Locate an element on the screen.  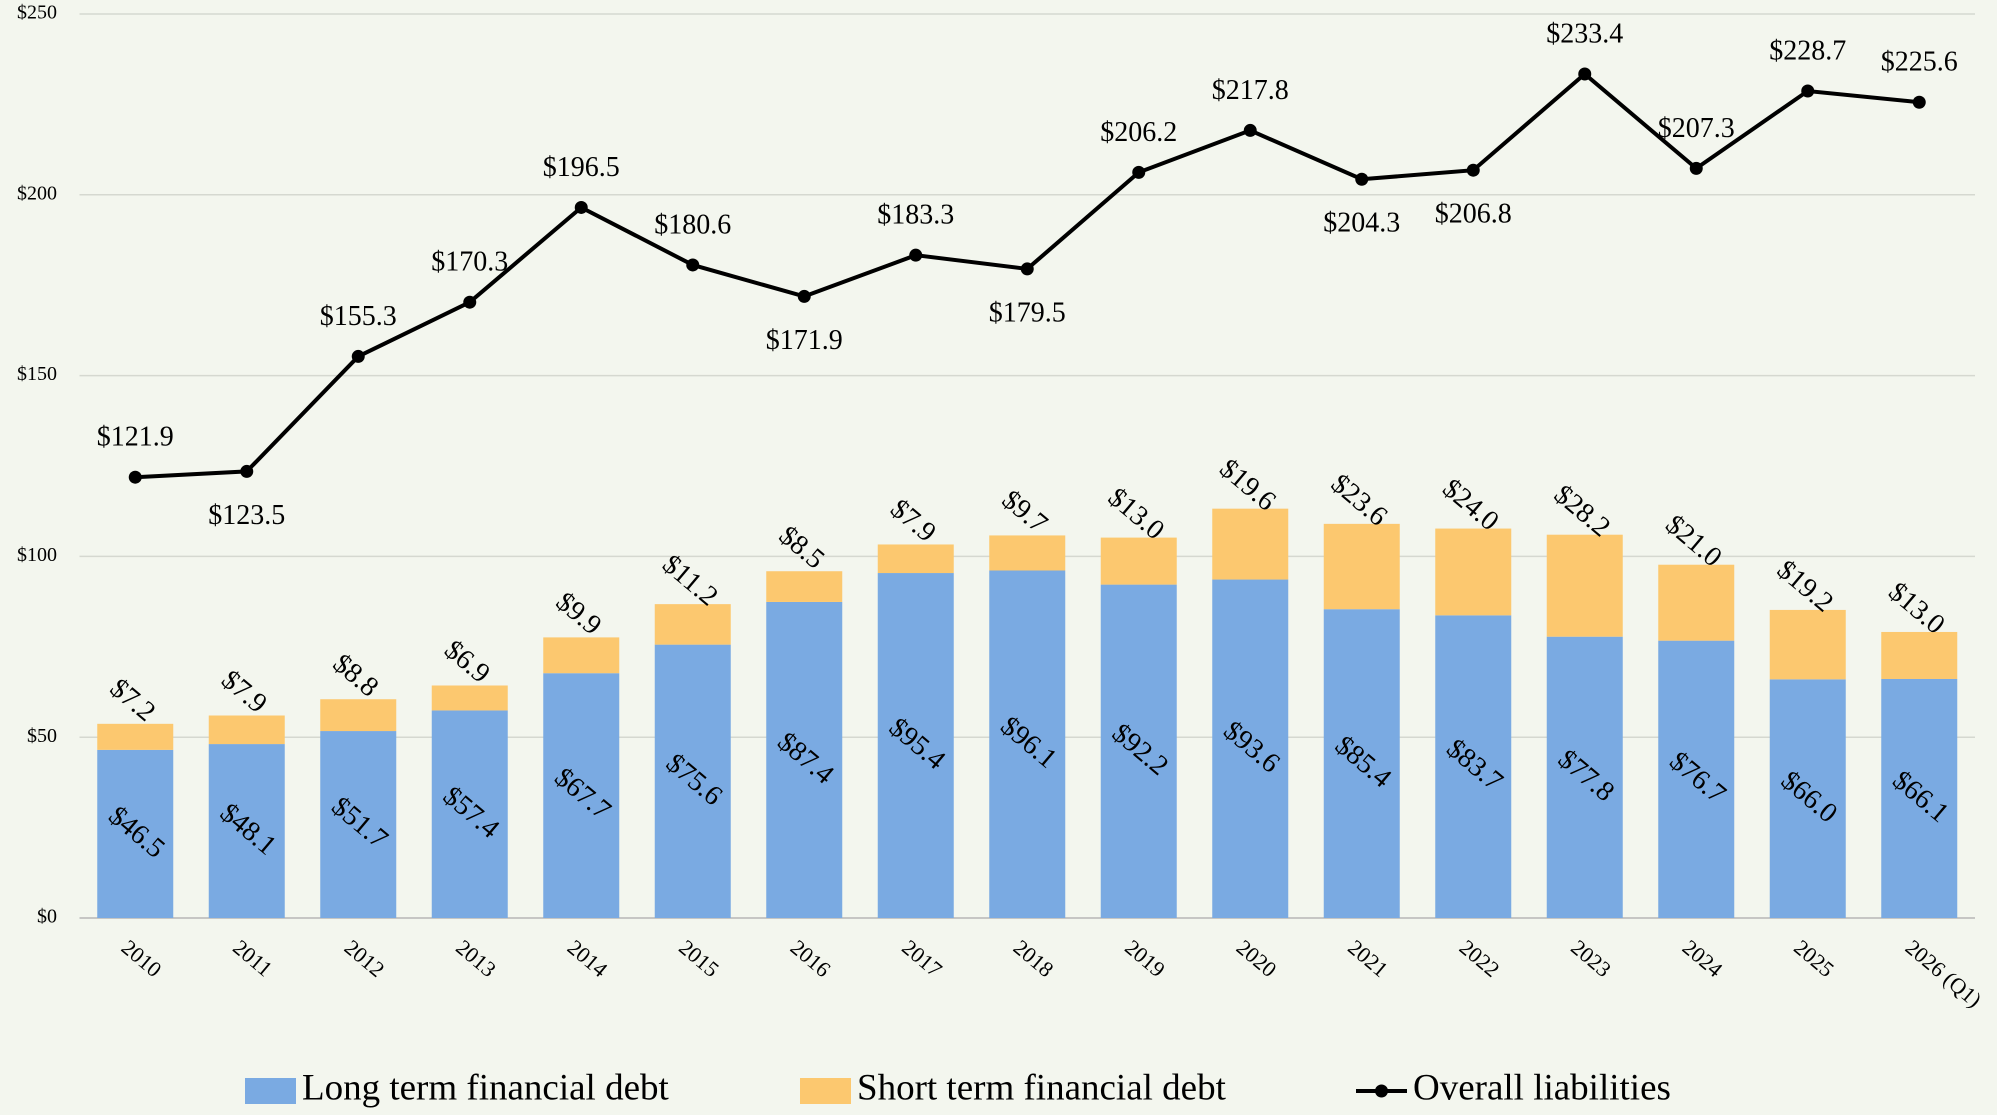
data-label: $8.5 is located at coordinates (801, 547).